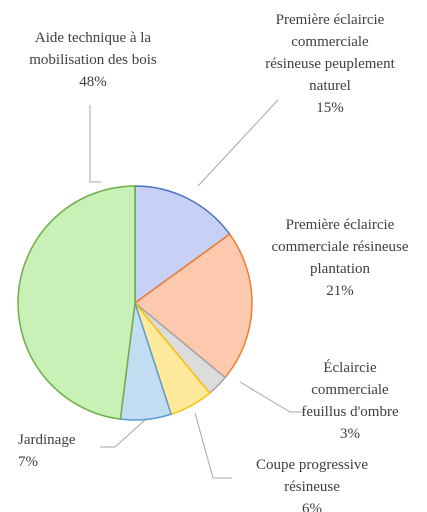 The height and width of the screenshot is (512, 427). Describe the element at coordinates (28, 462) in the screenshot. I see `value-label: 7%` at that location.